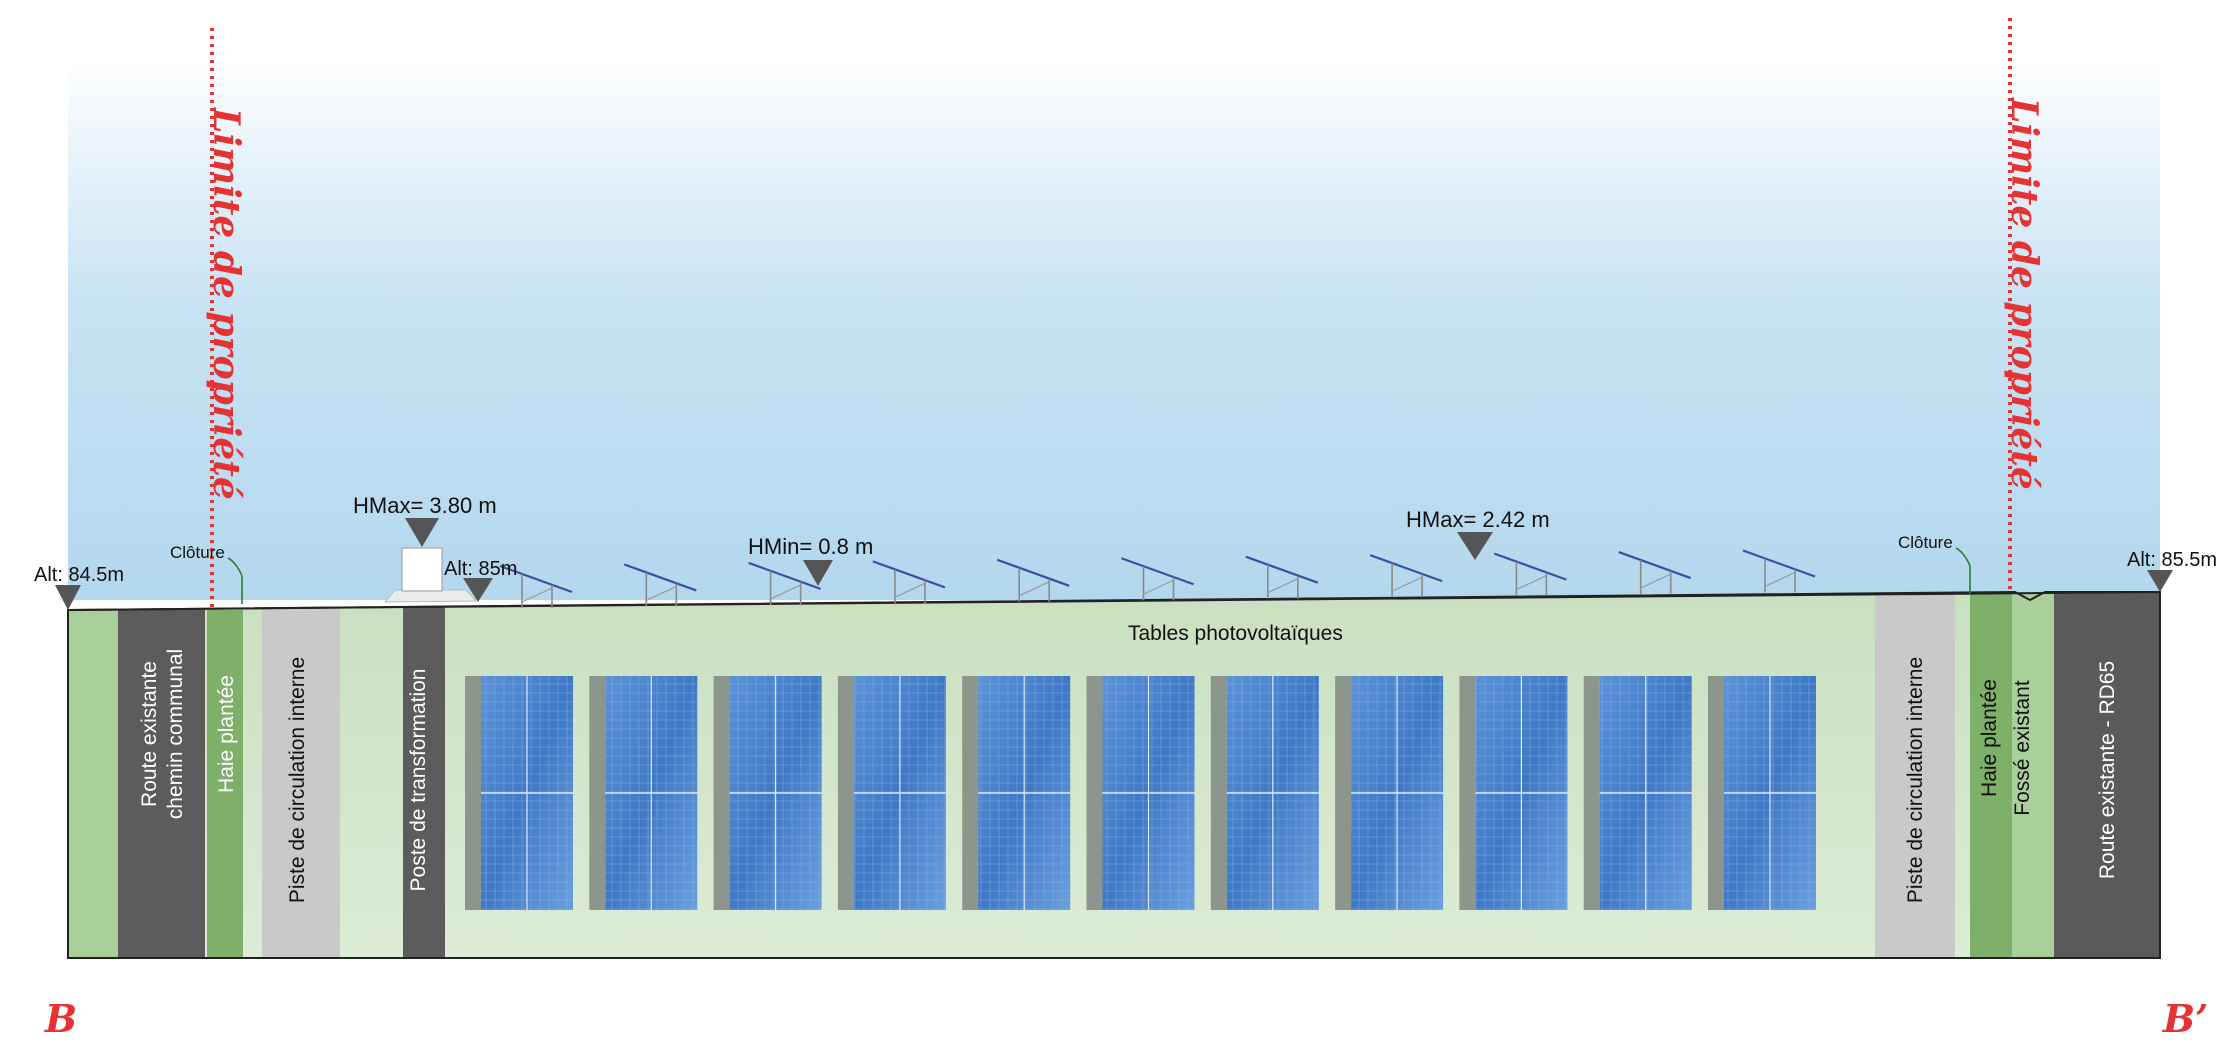 This screenshot has width=2222, height=1045. What do you see at coordinates (2172, 560) in the screenshot?
I see `altitude-label-right: Alt: 85.5m` at bounding box center [2172, 560].